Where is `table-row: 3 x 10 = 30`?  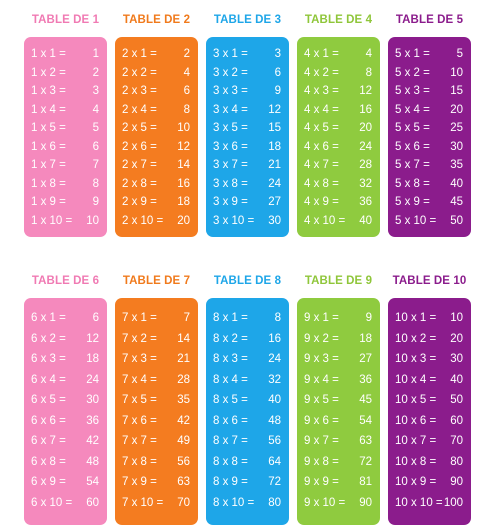
table-row: 3 x 10 = 30 is located at coordinates (247, 221).